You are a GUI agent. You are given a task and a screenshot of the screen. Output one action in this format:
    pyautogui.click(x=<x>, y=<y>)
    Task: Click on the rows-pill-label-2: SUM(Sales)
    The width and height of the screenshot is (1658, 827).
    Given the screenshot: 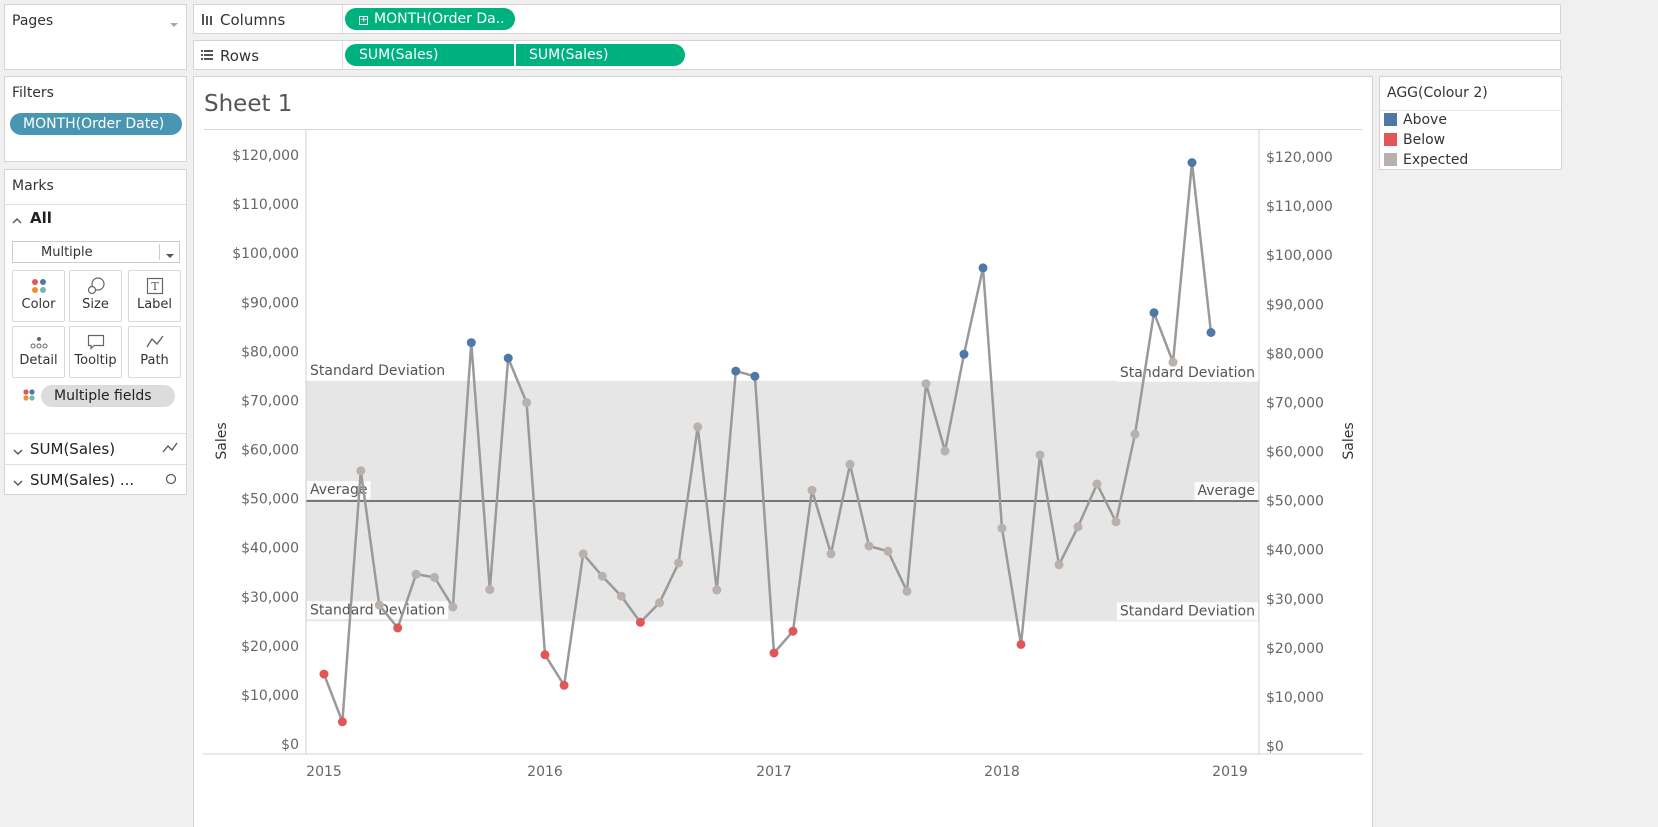 What is the action you would take?
    pyautogui.click(x=569, y=55)
    